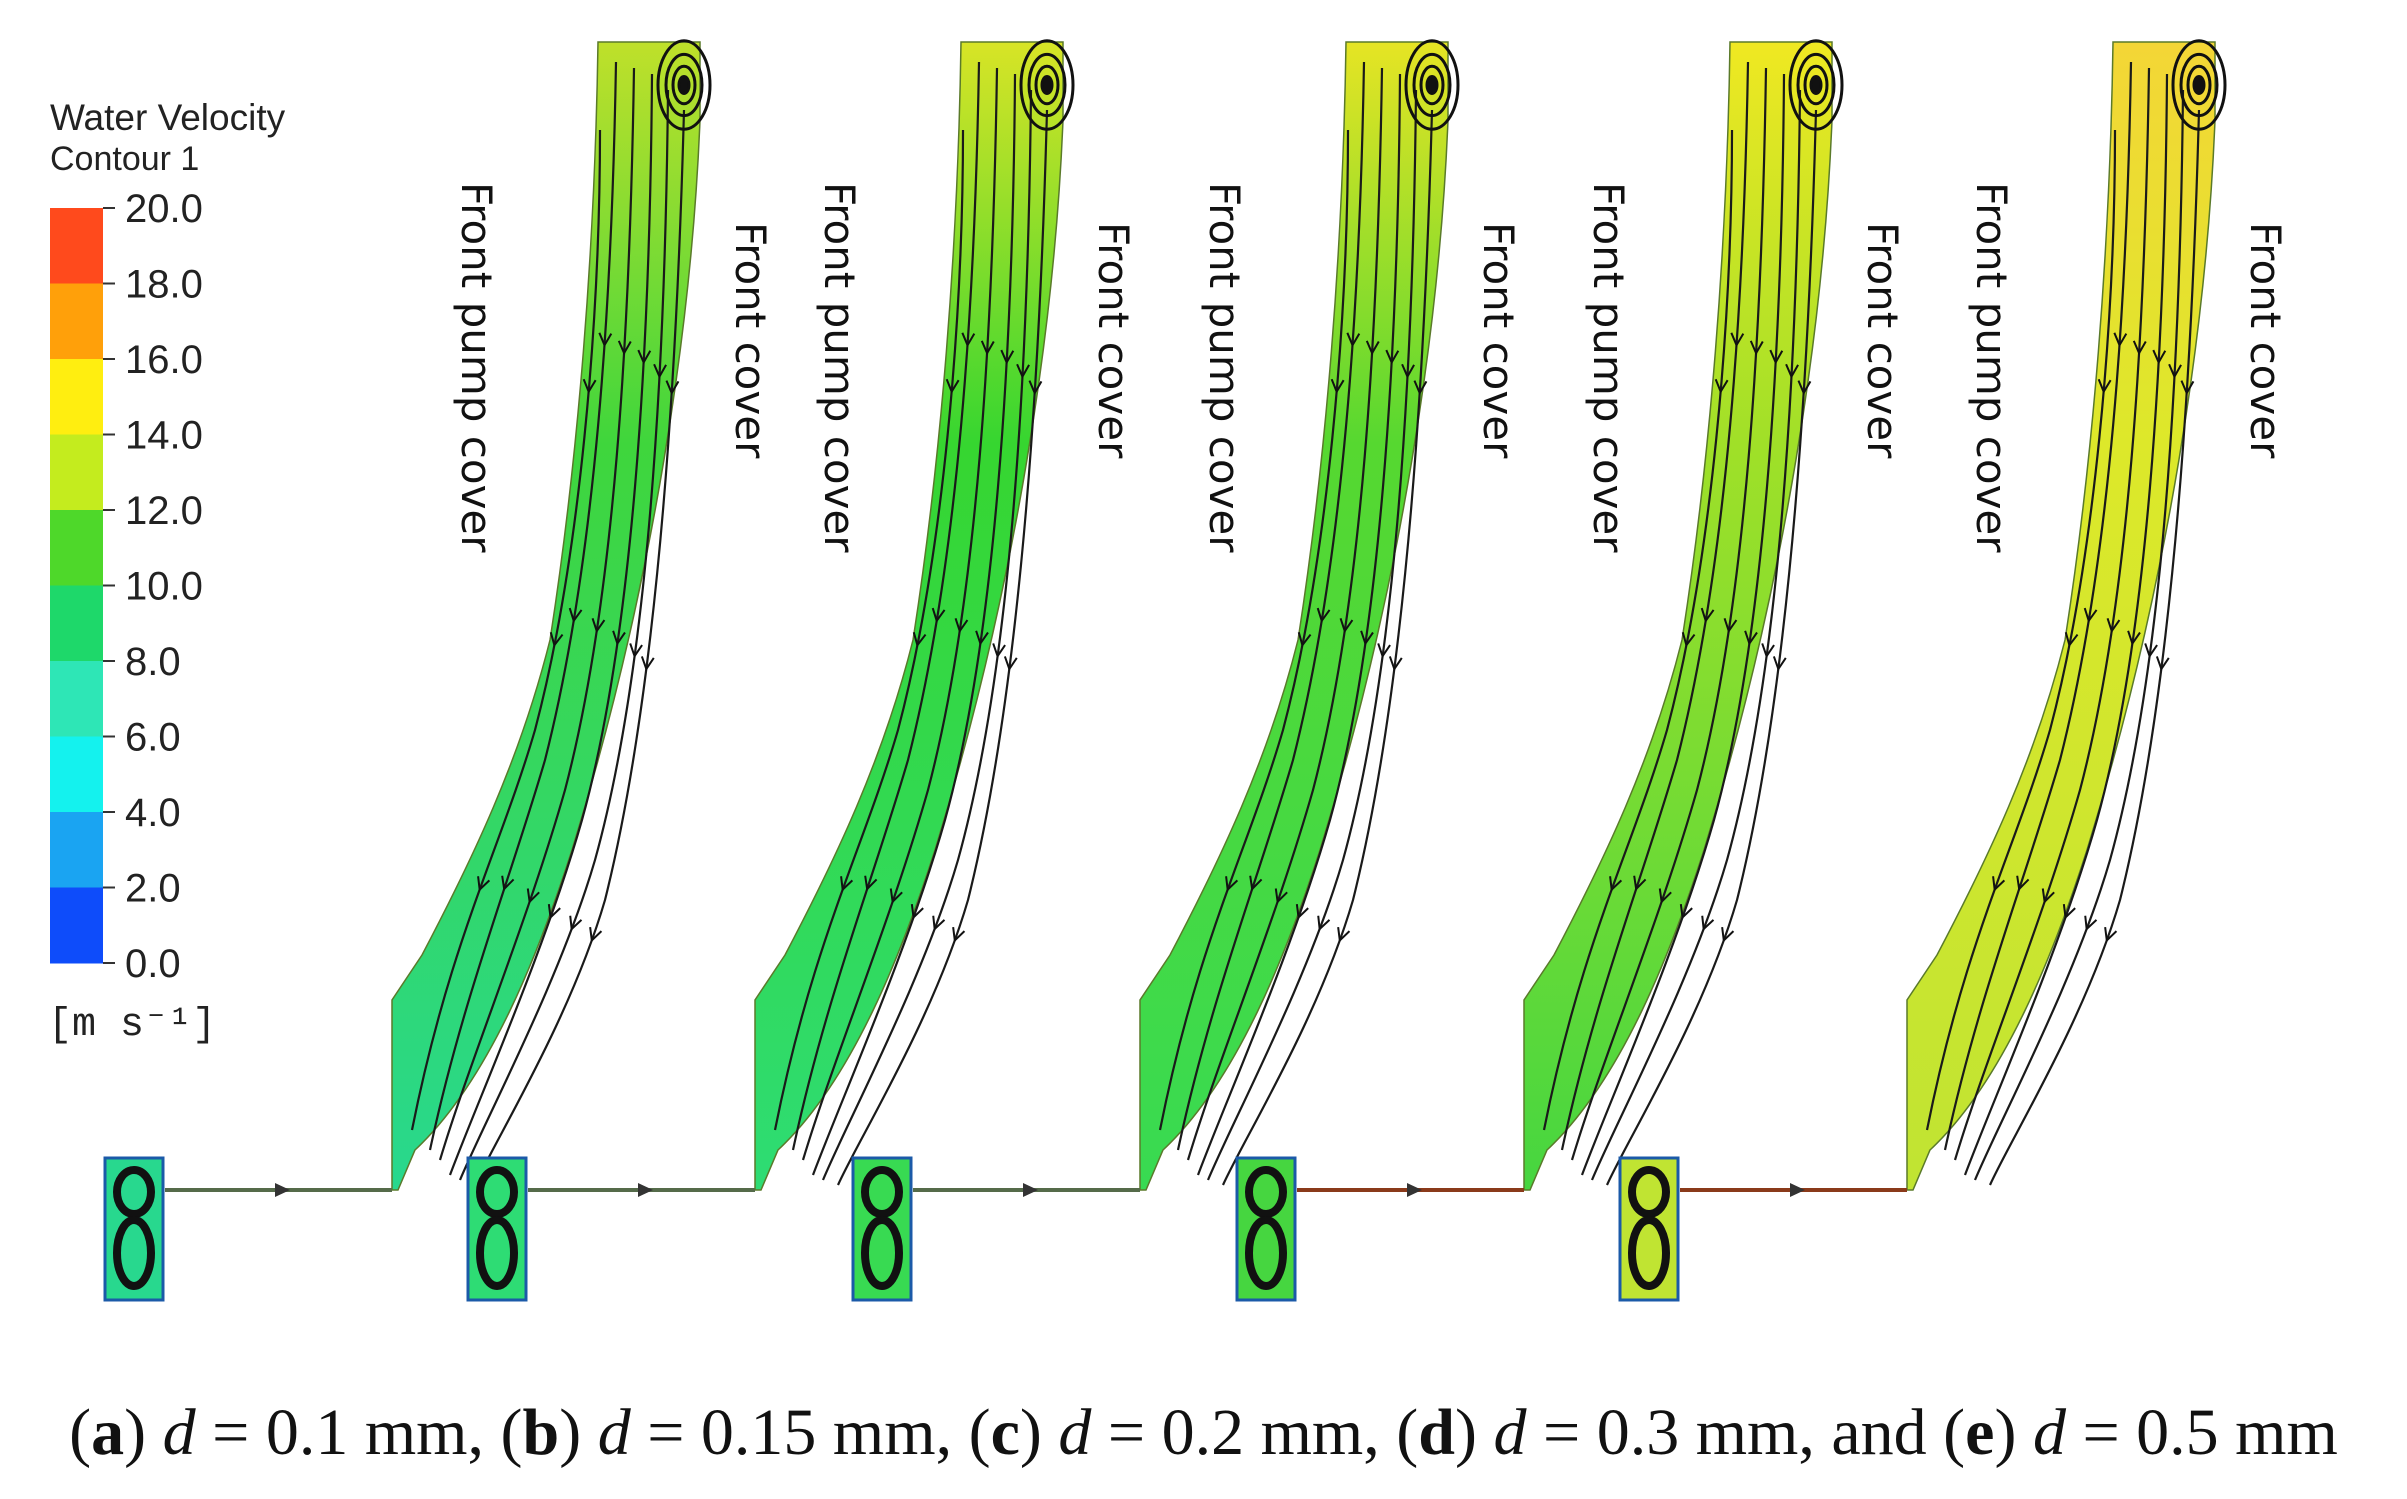  I want to click on colorbar, so click(76, 586).